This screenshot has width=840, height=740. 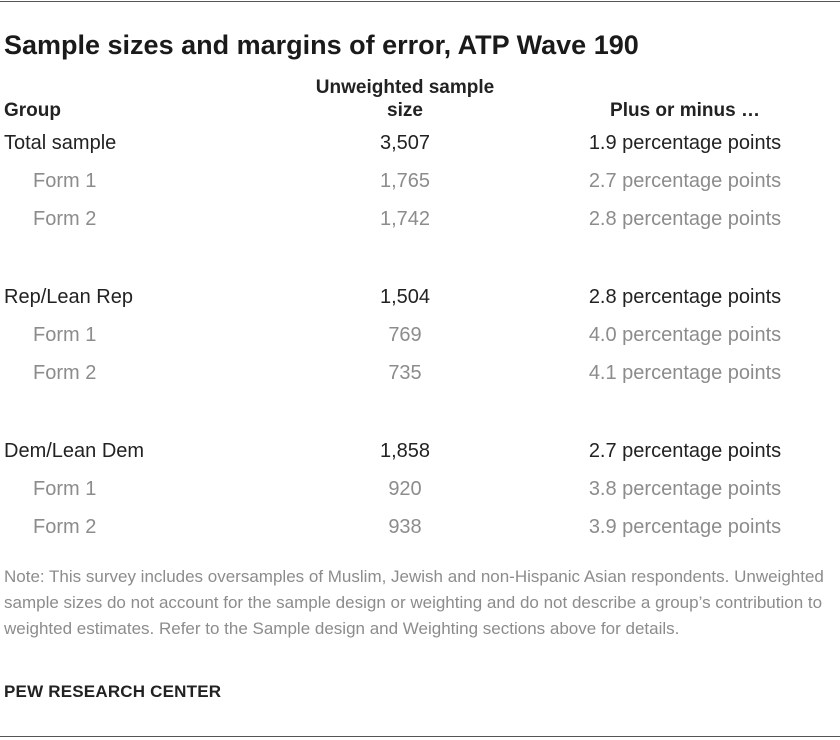 I want to click on row-margin-of-error: 4.0 percentage points, so click(x=685, y=335).